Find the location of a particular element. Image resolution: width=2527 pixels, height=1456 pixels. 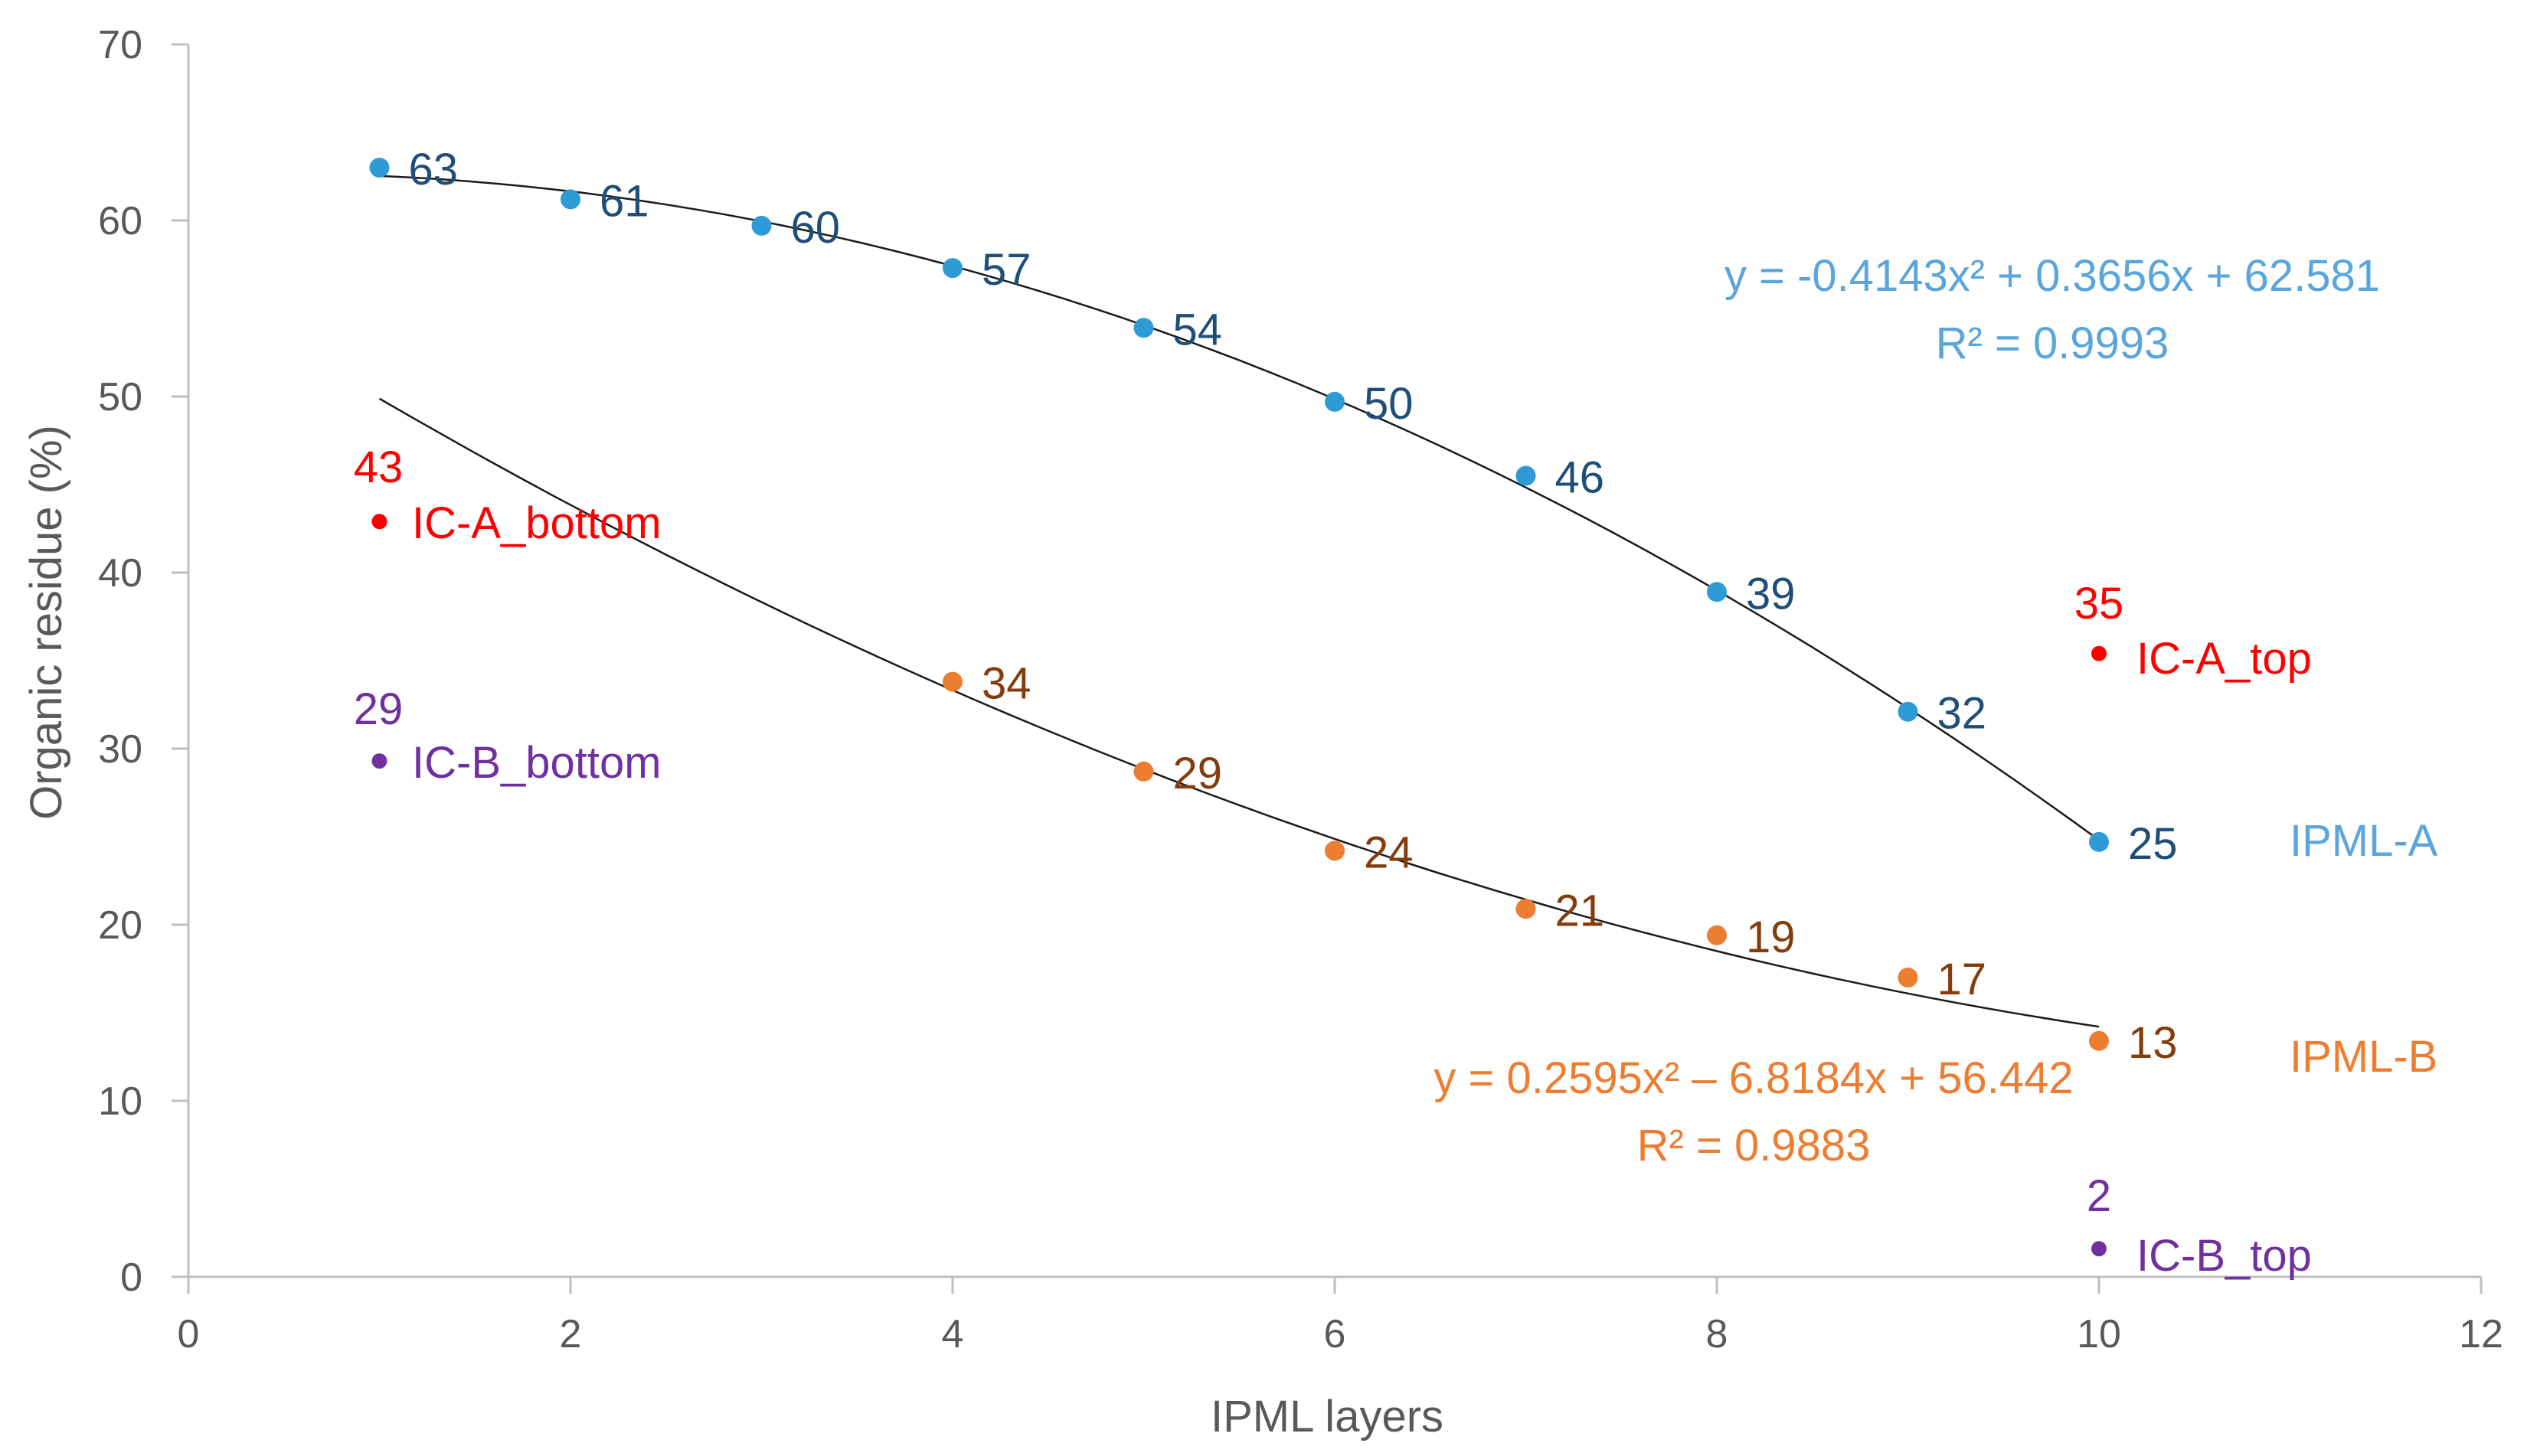

y-tick-label: 30 is located at coordinates (120, 749).